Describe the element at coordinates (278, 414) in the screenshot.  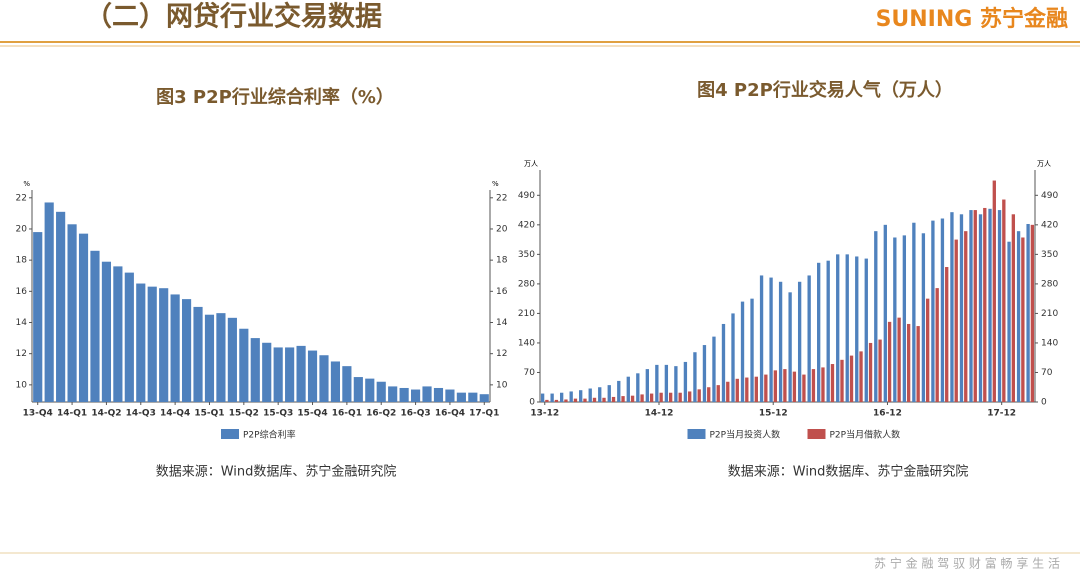
I see `x-tick-label: 15-Q3` at that location.